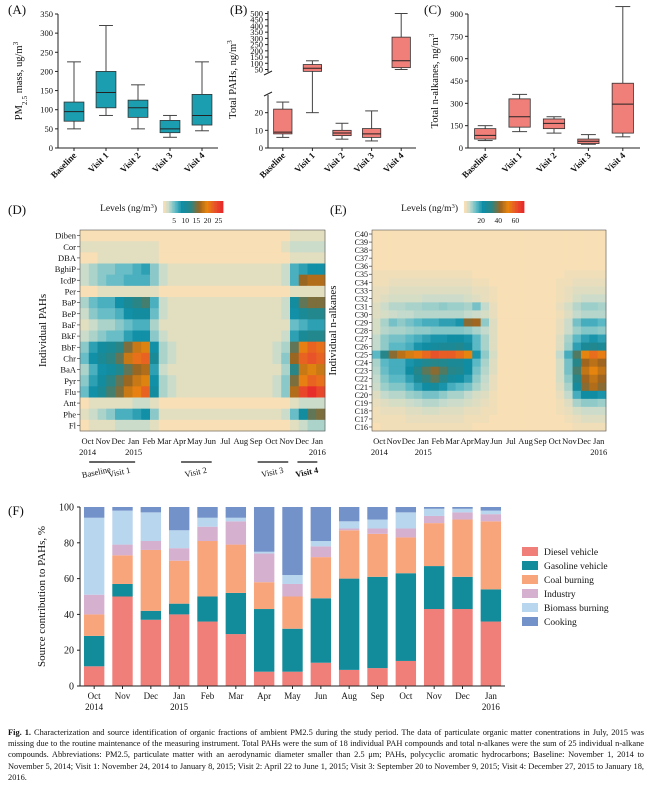 This screenshot has height=792, width=651. What do you see at coordinates (434, 545) in the screenshot?
I see `bar-segment-coal-burning` at bounding box center [434, 545].